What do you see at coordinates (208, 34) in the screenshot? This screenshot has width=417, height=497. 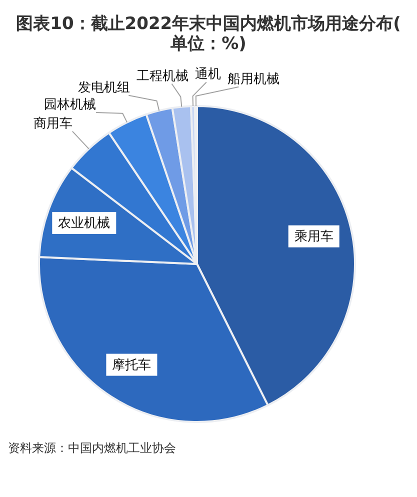 I see `title: 图表10：截止2022年末中国内燃机市场用途分布(单位：%)` at bounding box center [208, 34].